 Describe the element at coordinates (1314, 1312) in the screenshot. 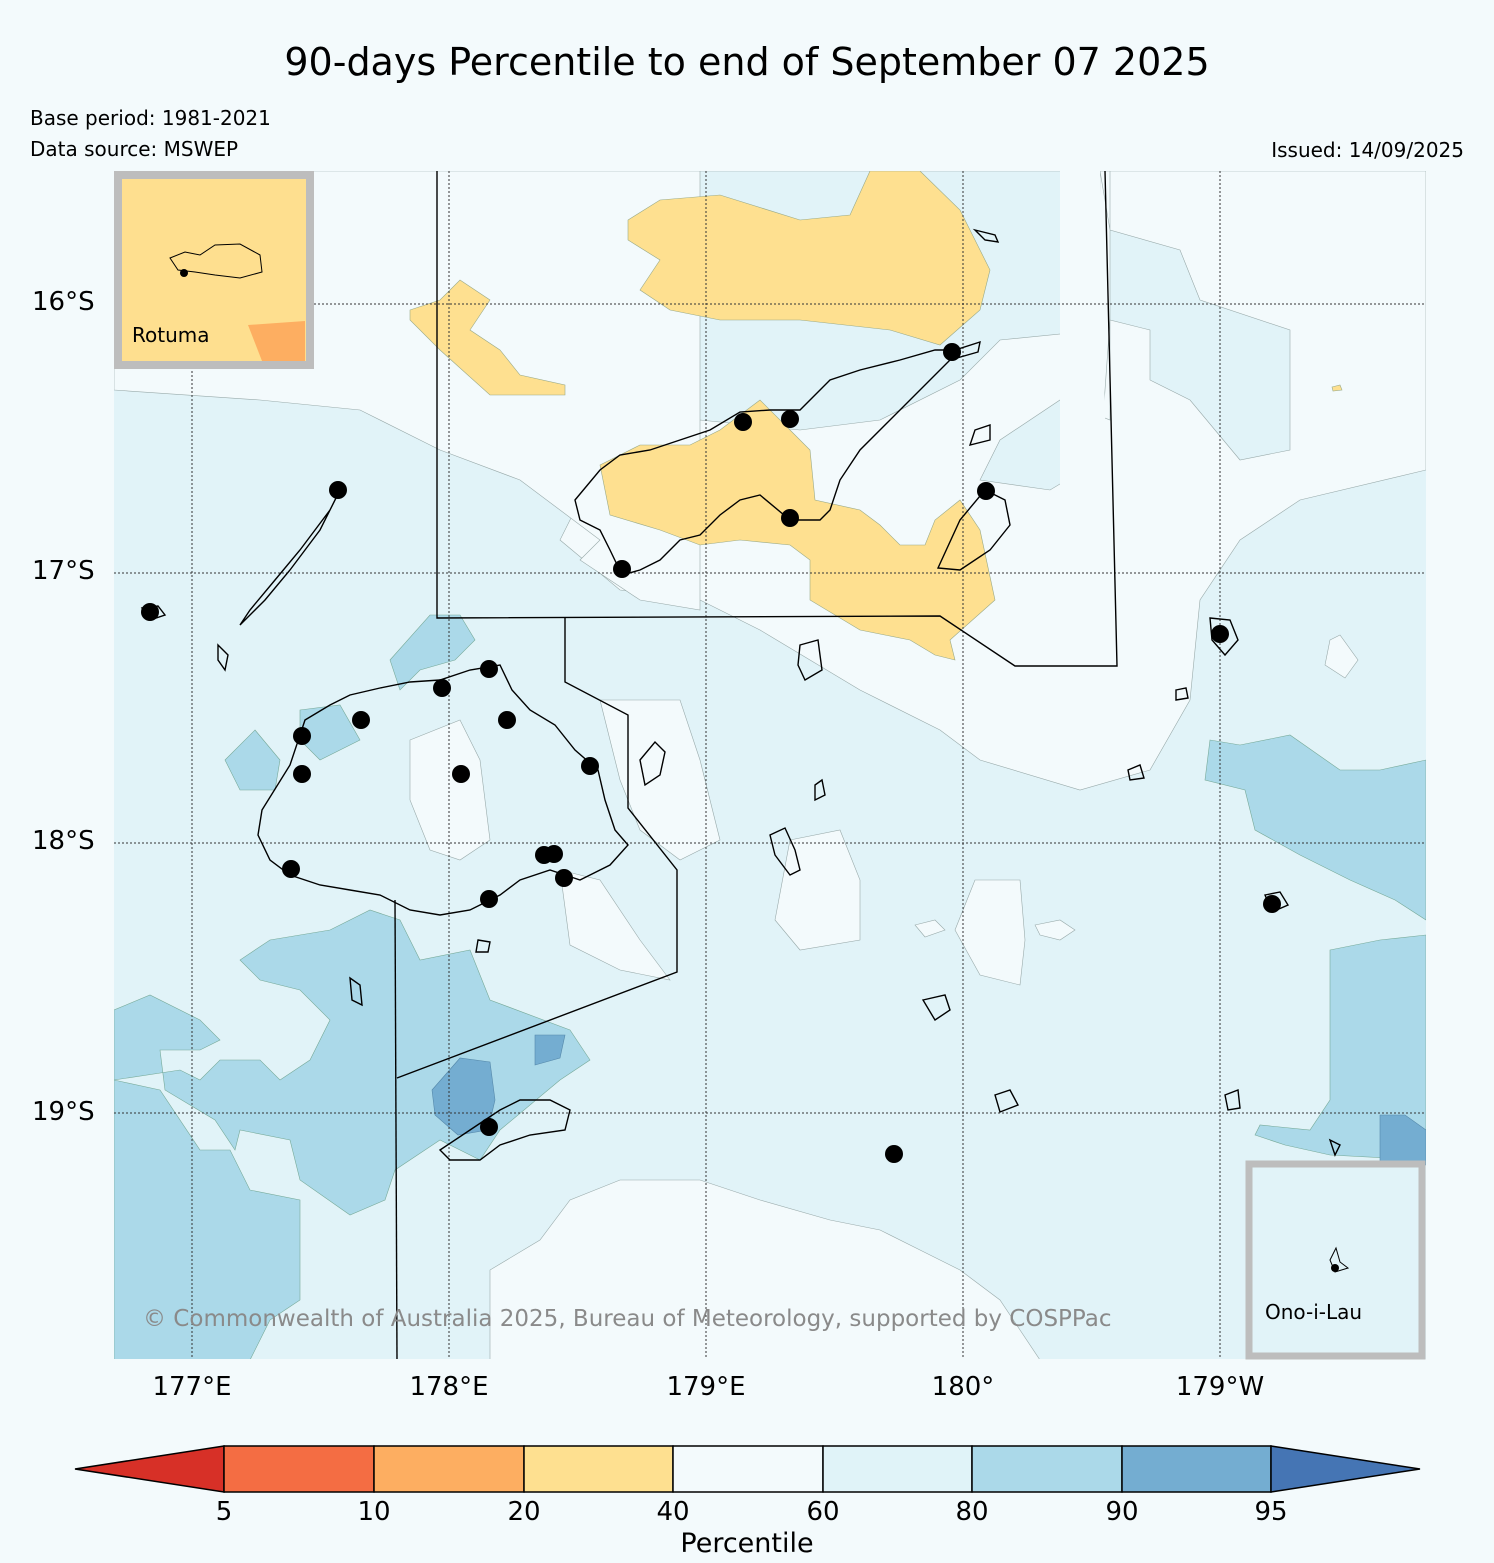

I see `inset-label-ono-i-lau: Ono-i-Lau` at that location.